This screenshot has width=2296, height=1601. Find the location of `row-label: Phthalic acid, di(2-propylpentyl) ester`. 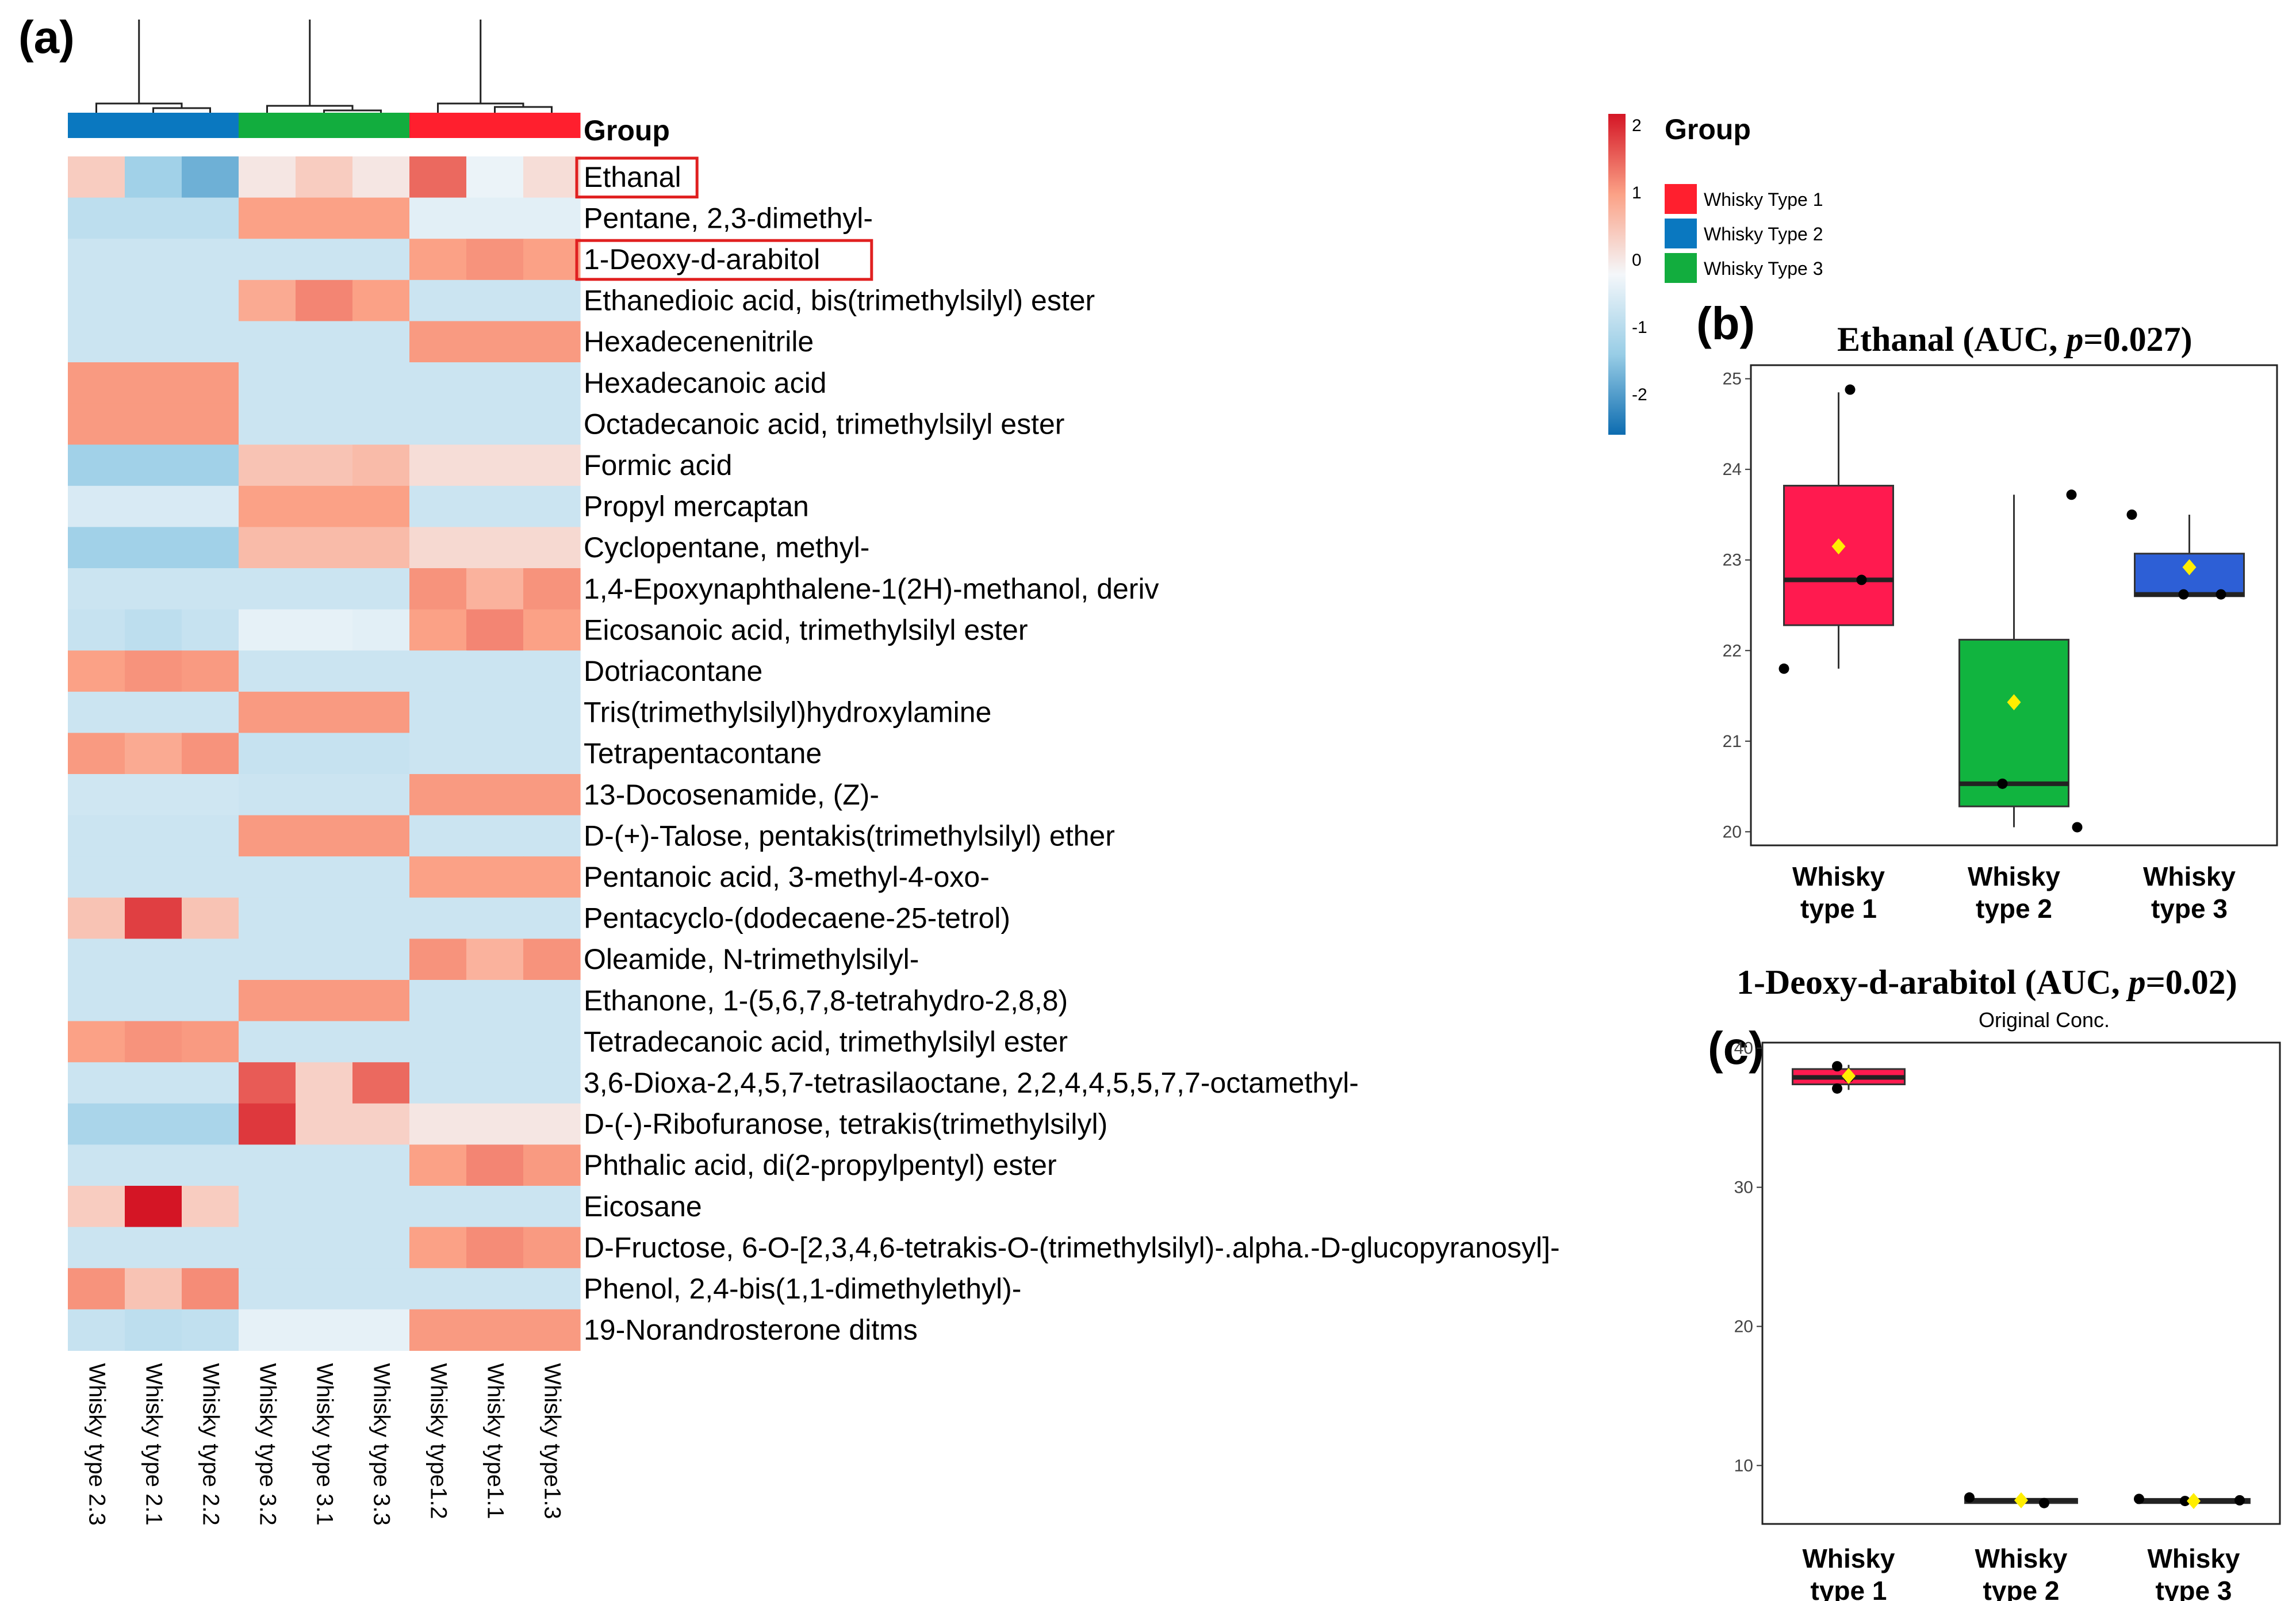

row-label: Phthalic acid, di(2-propylpentyl) ester is located at coordinates (820, 1165).